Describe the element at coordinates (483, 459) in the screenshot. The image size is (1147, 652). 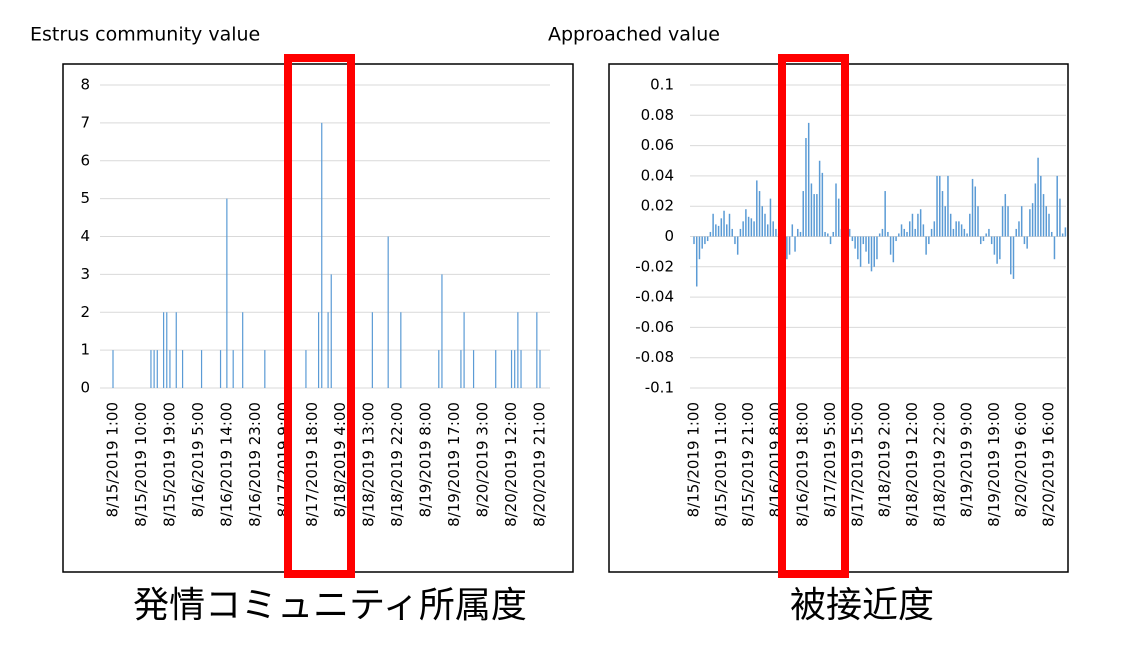
I see `x-tick-label: 8/20/2019 3:00` at that location.